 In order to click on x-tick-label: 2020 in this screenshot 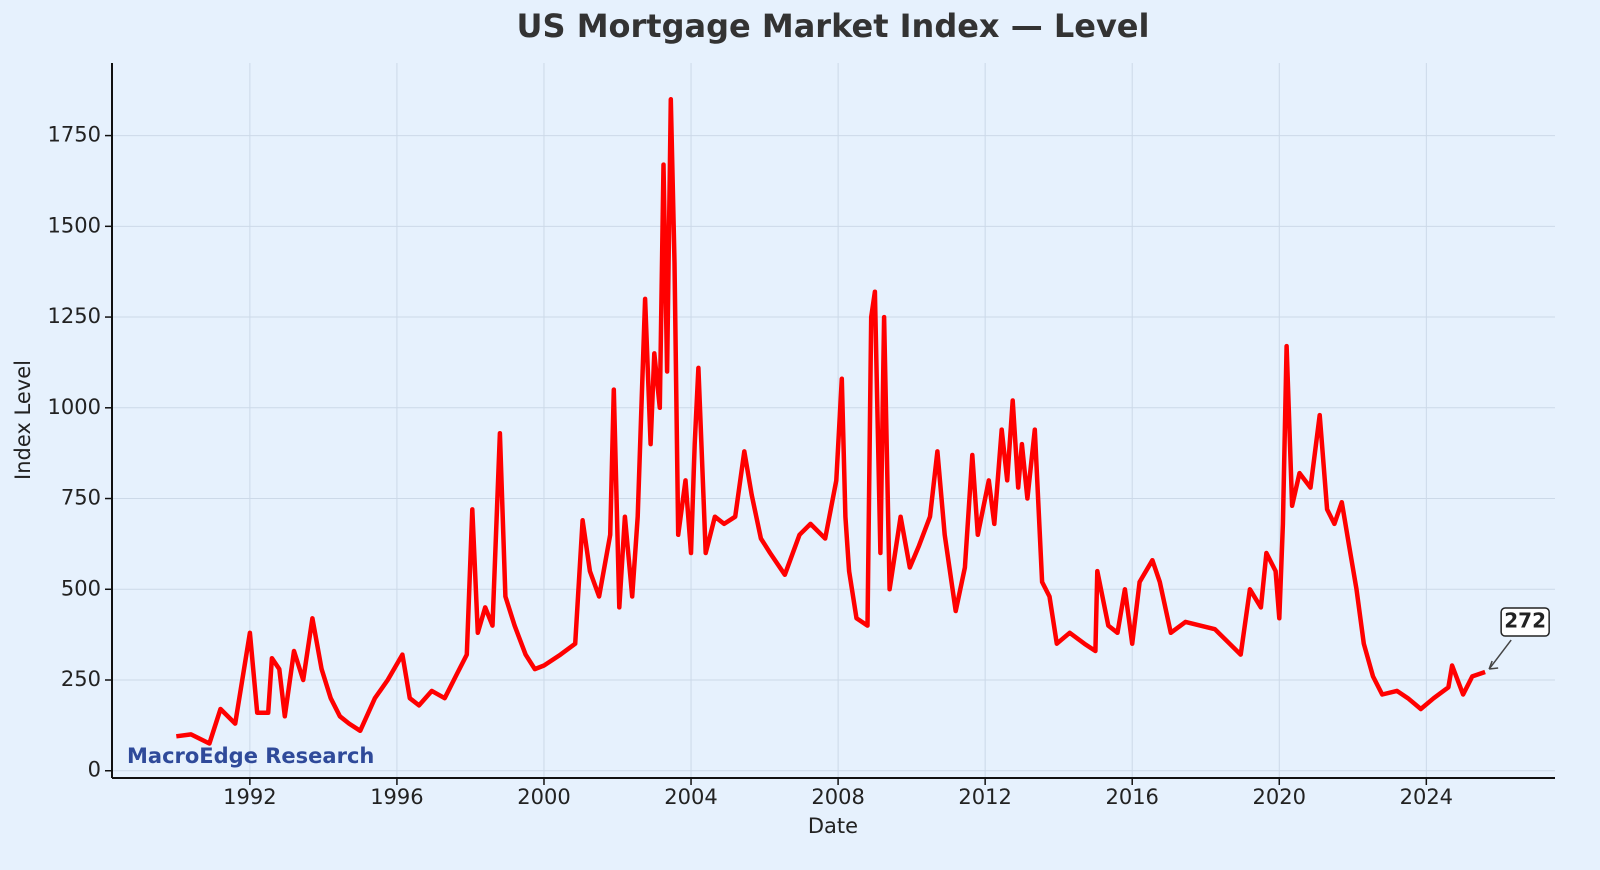, I will do `click(1279, 797)`.